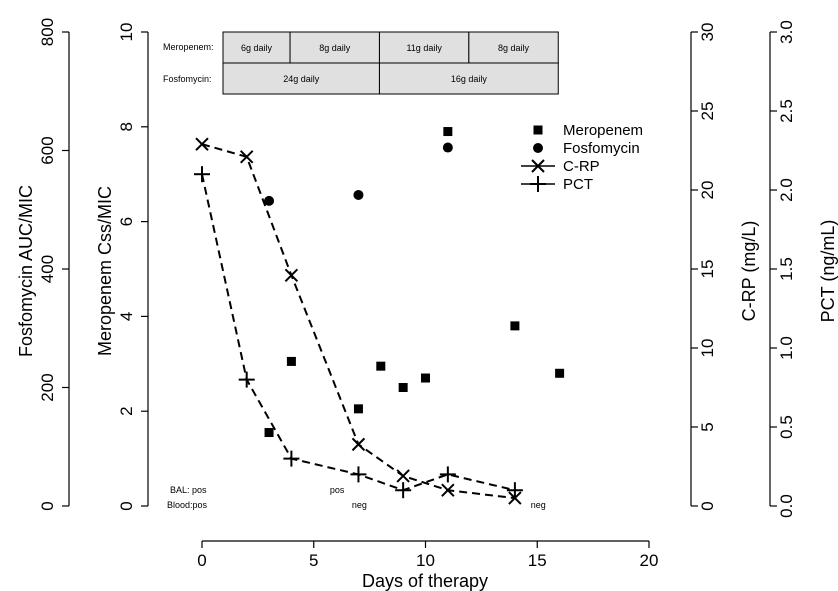  What do you see at coordinates (786, 427) in the screenshot?
I see `pct-tick-label: 0.5` at bounding box center [786, 427].